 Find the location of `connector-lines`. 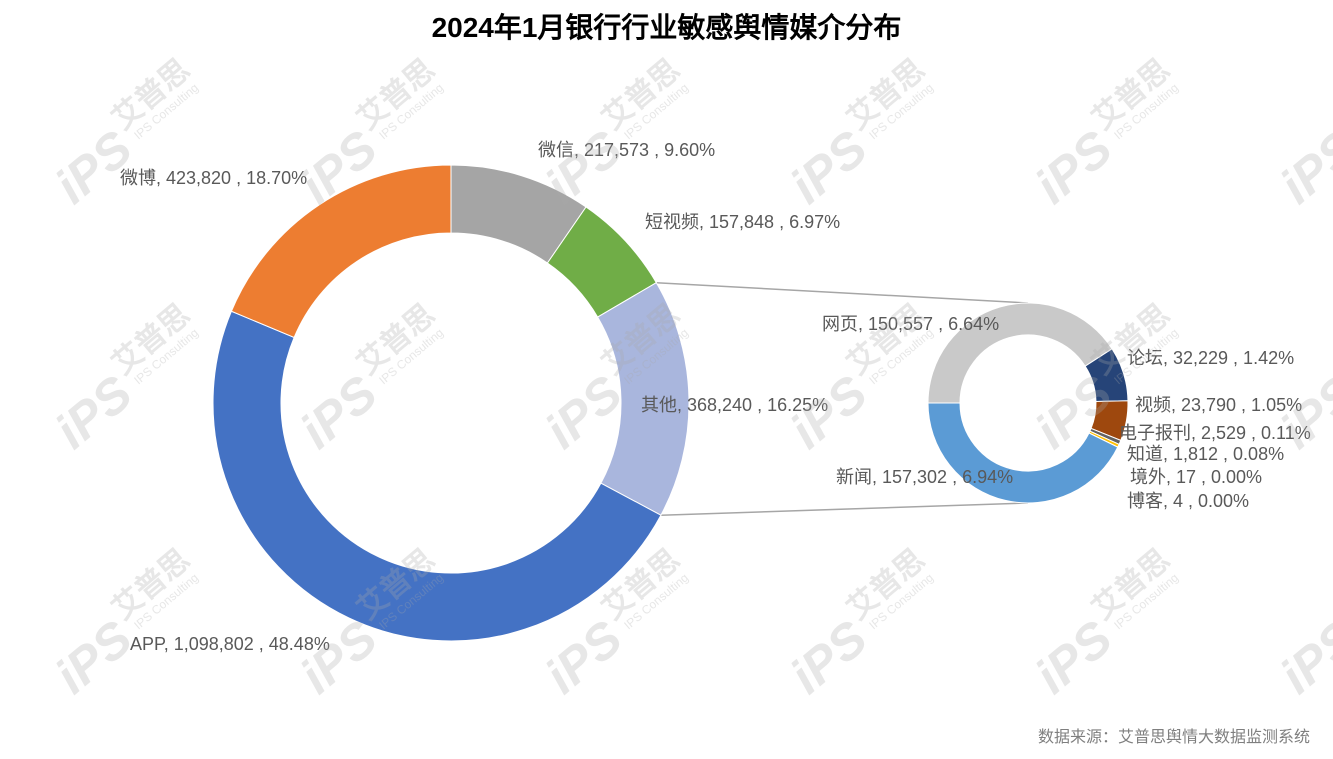

connector-lines is located at coordinates (842, 398).